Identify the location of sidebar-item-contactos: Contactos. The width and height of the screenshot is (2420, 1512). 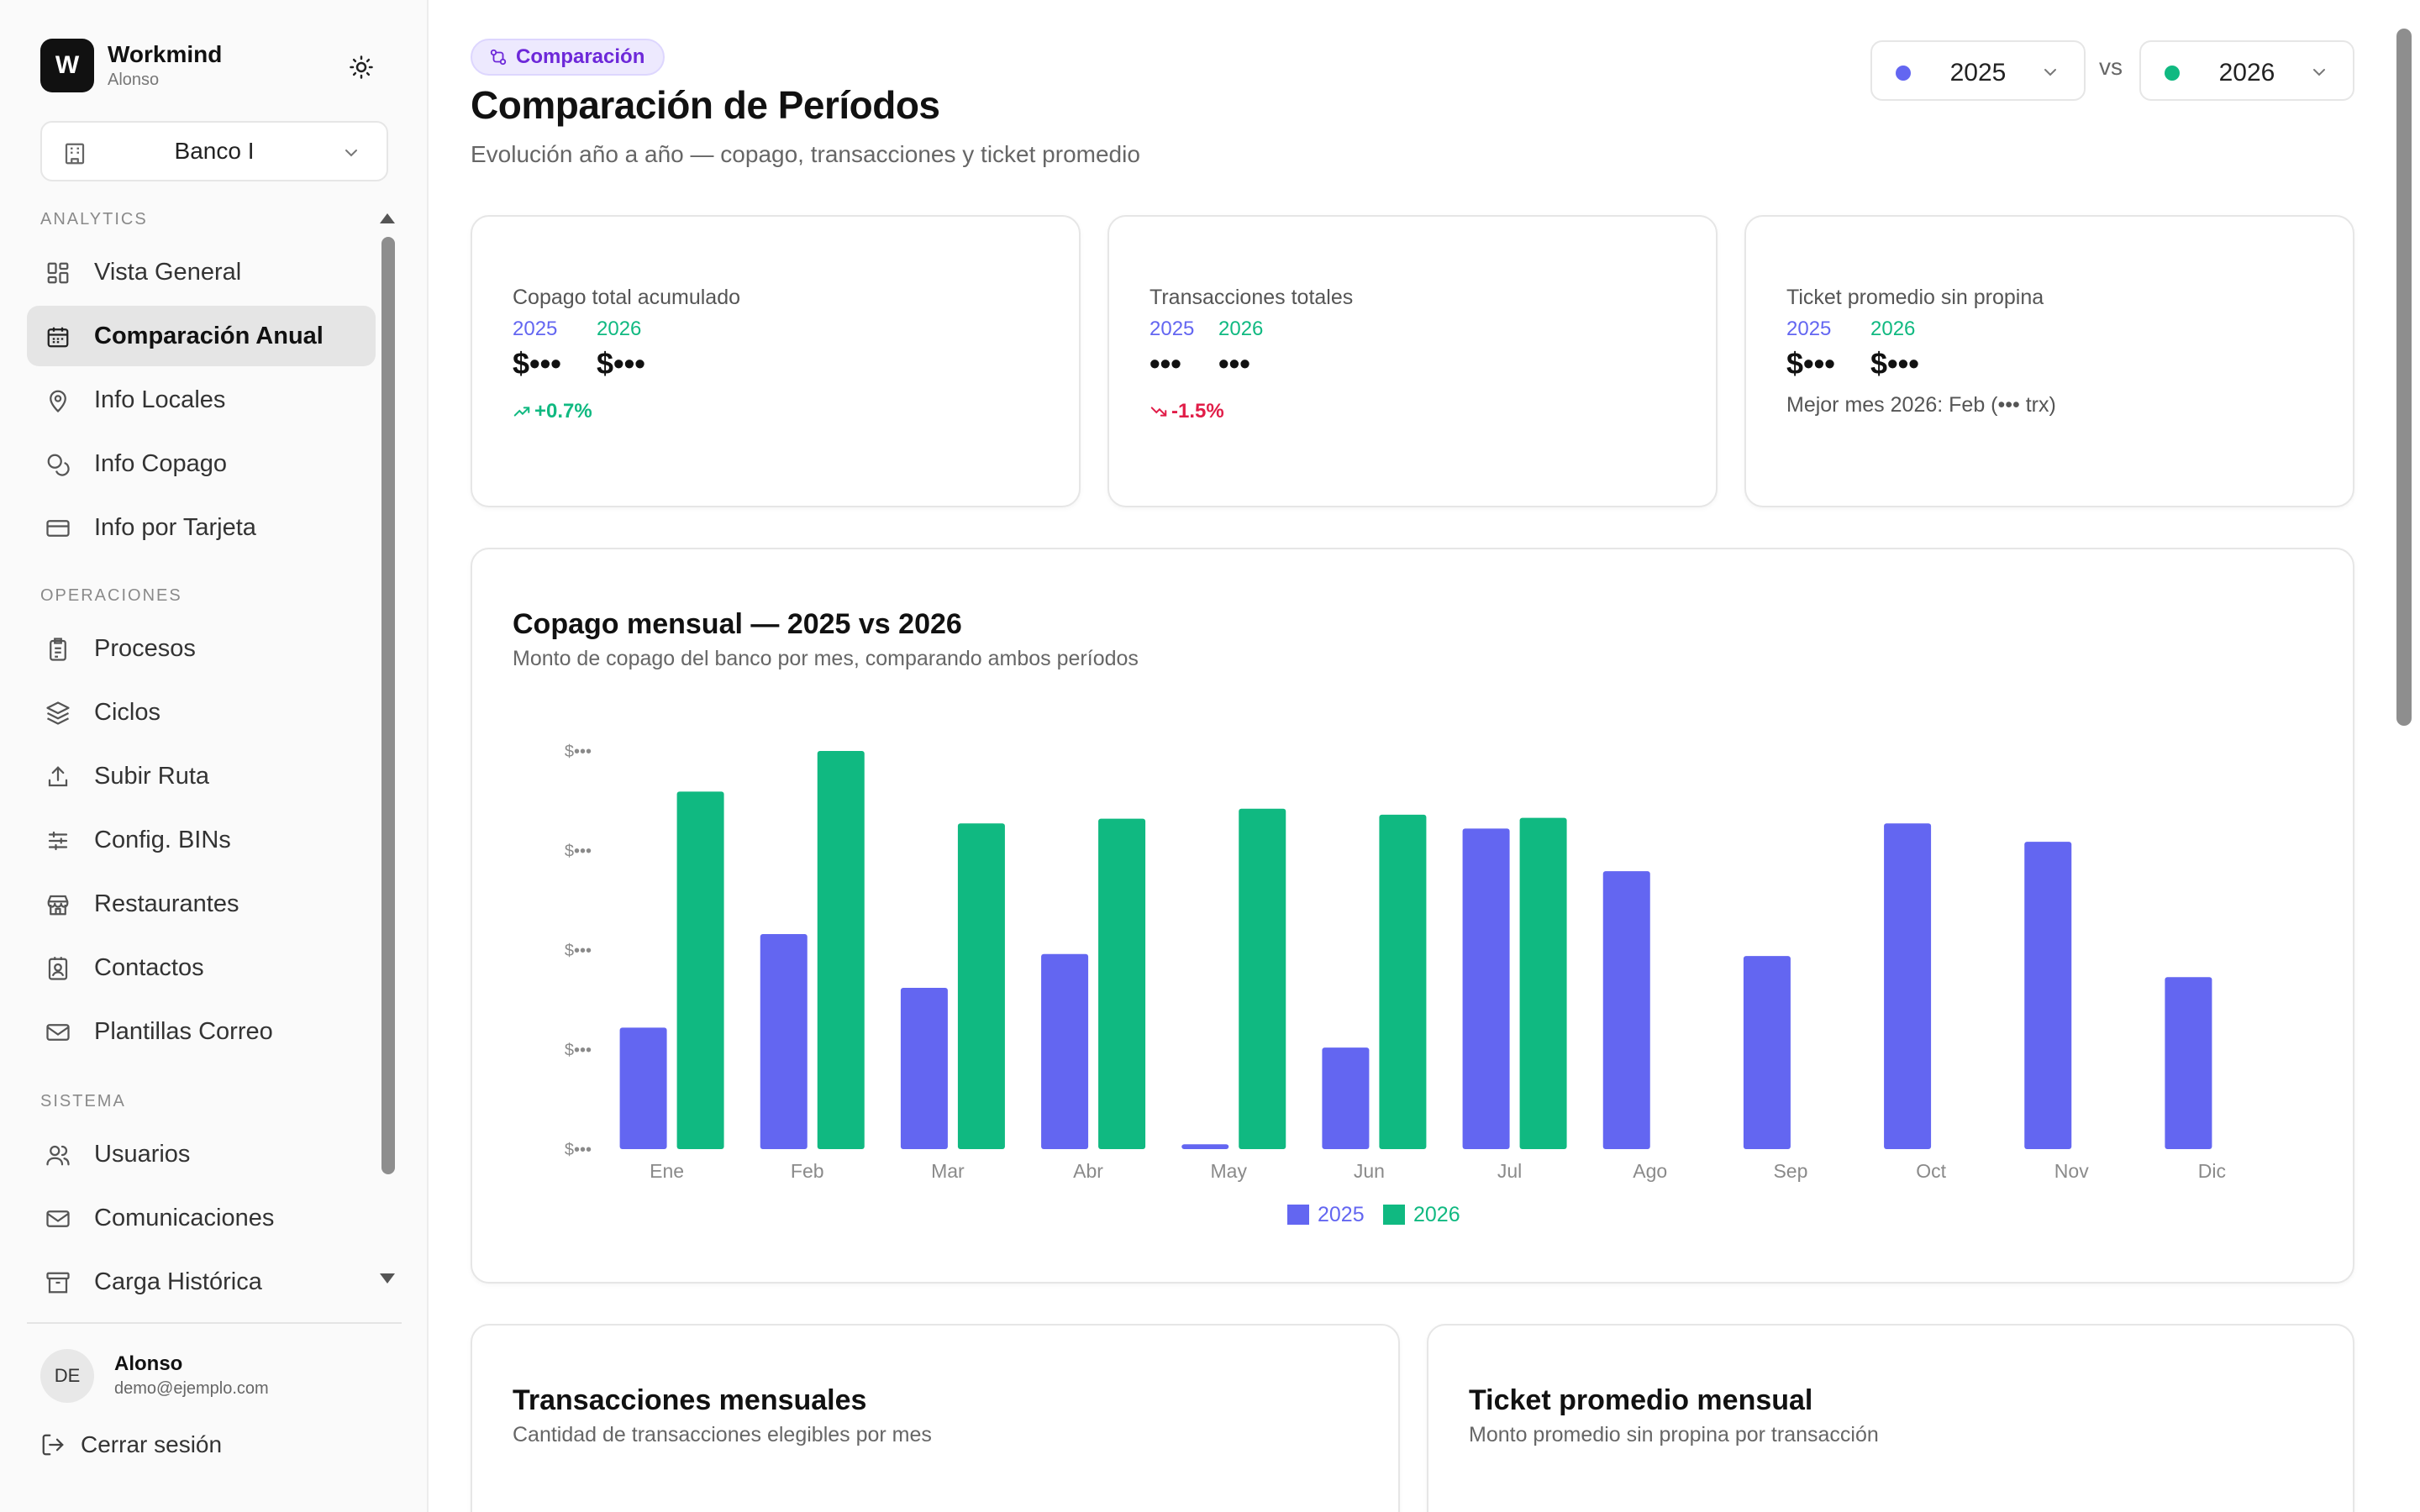
(202, 967).